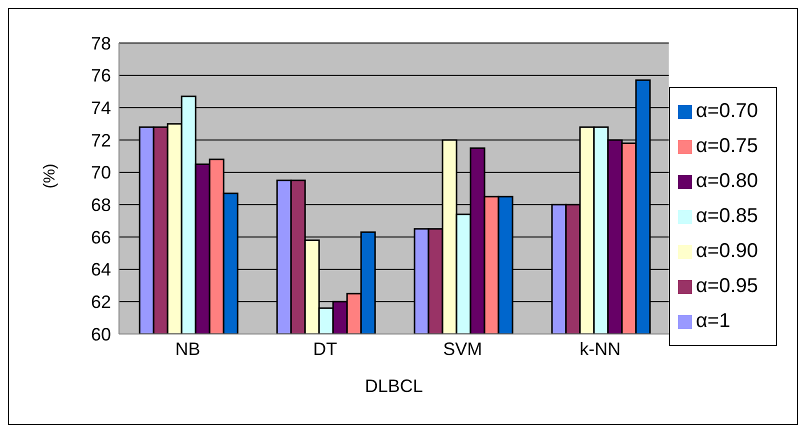 Image resolution: width=806 pixels, height=433 pixels. Describe the element at coordinates (393, 386) in the screenshot. I see `x-axis-title: DLBCL` at that location.